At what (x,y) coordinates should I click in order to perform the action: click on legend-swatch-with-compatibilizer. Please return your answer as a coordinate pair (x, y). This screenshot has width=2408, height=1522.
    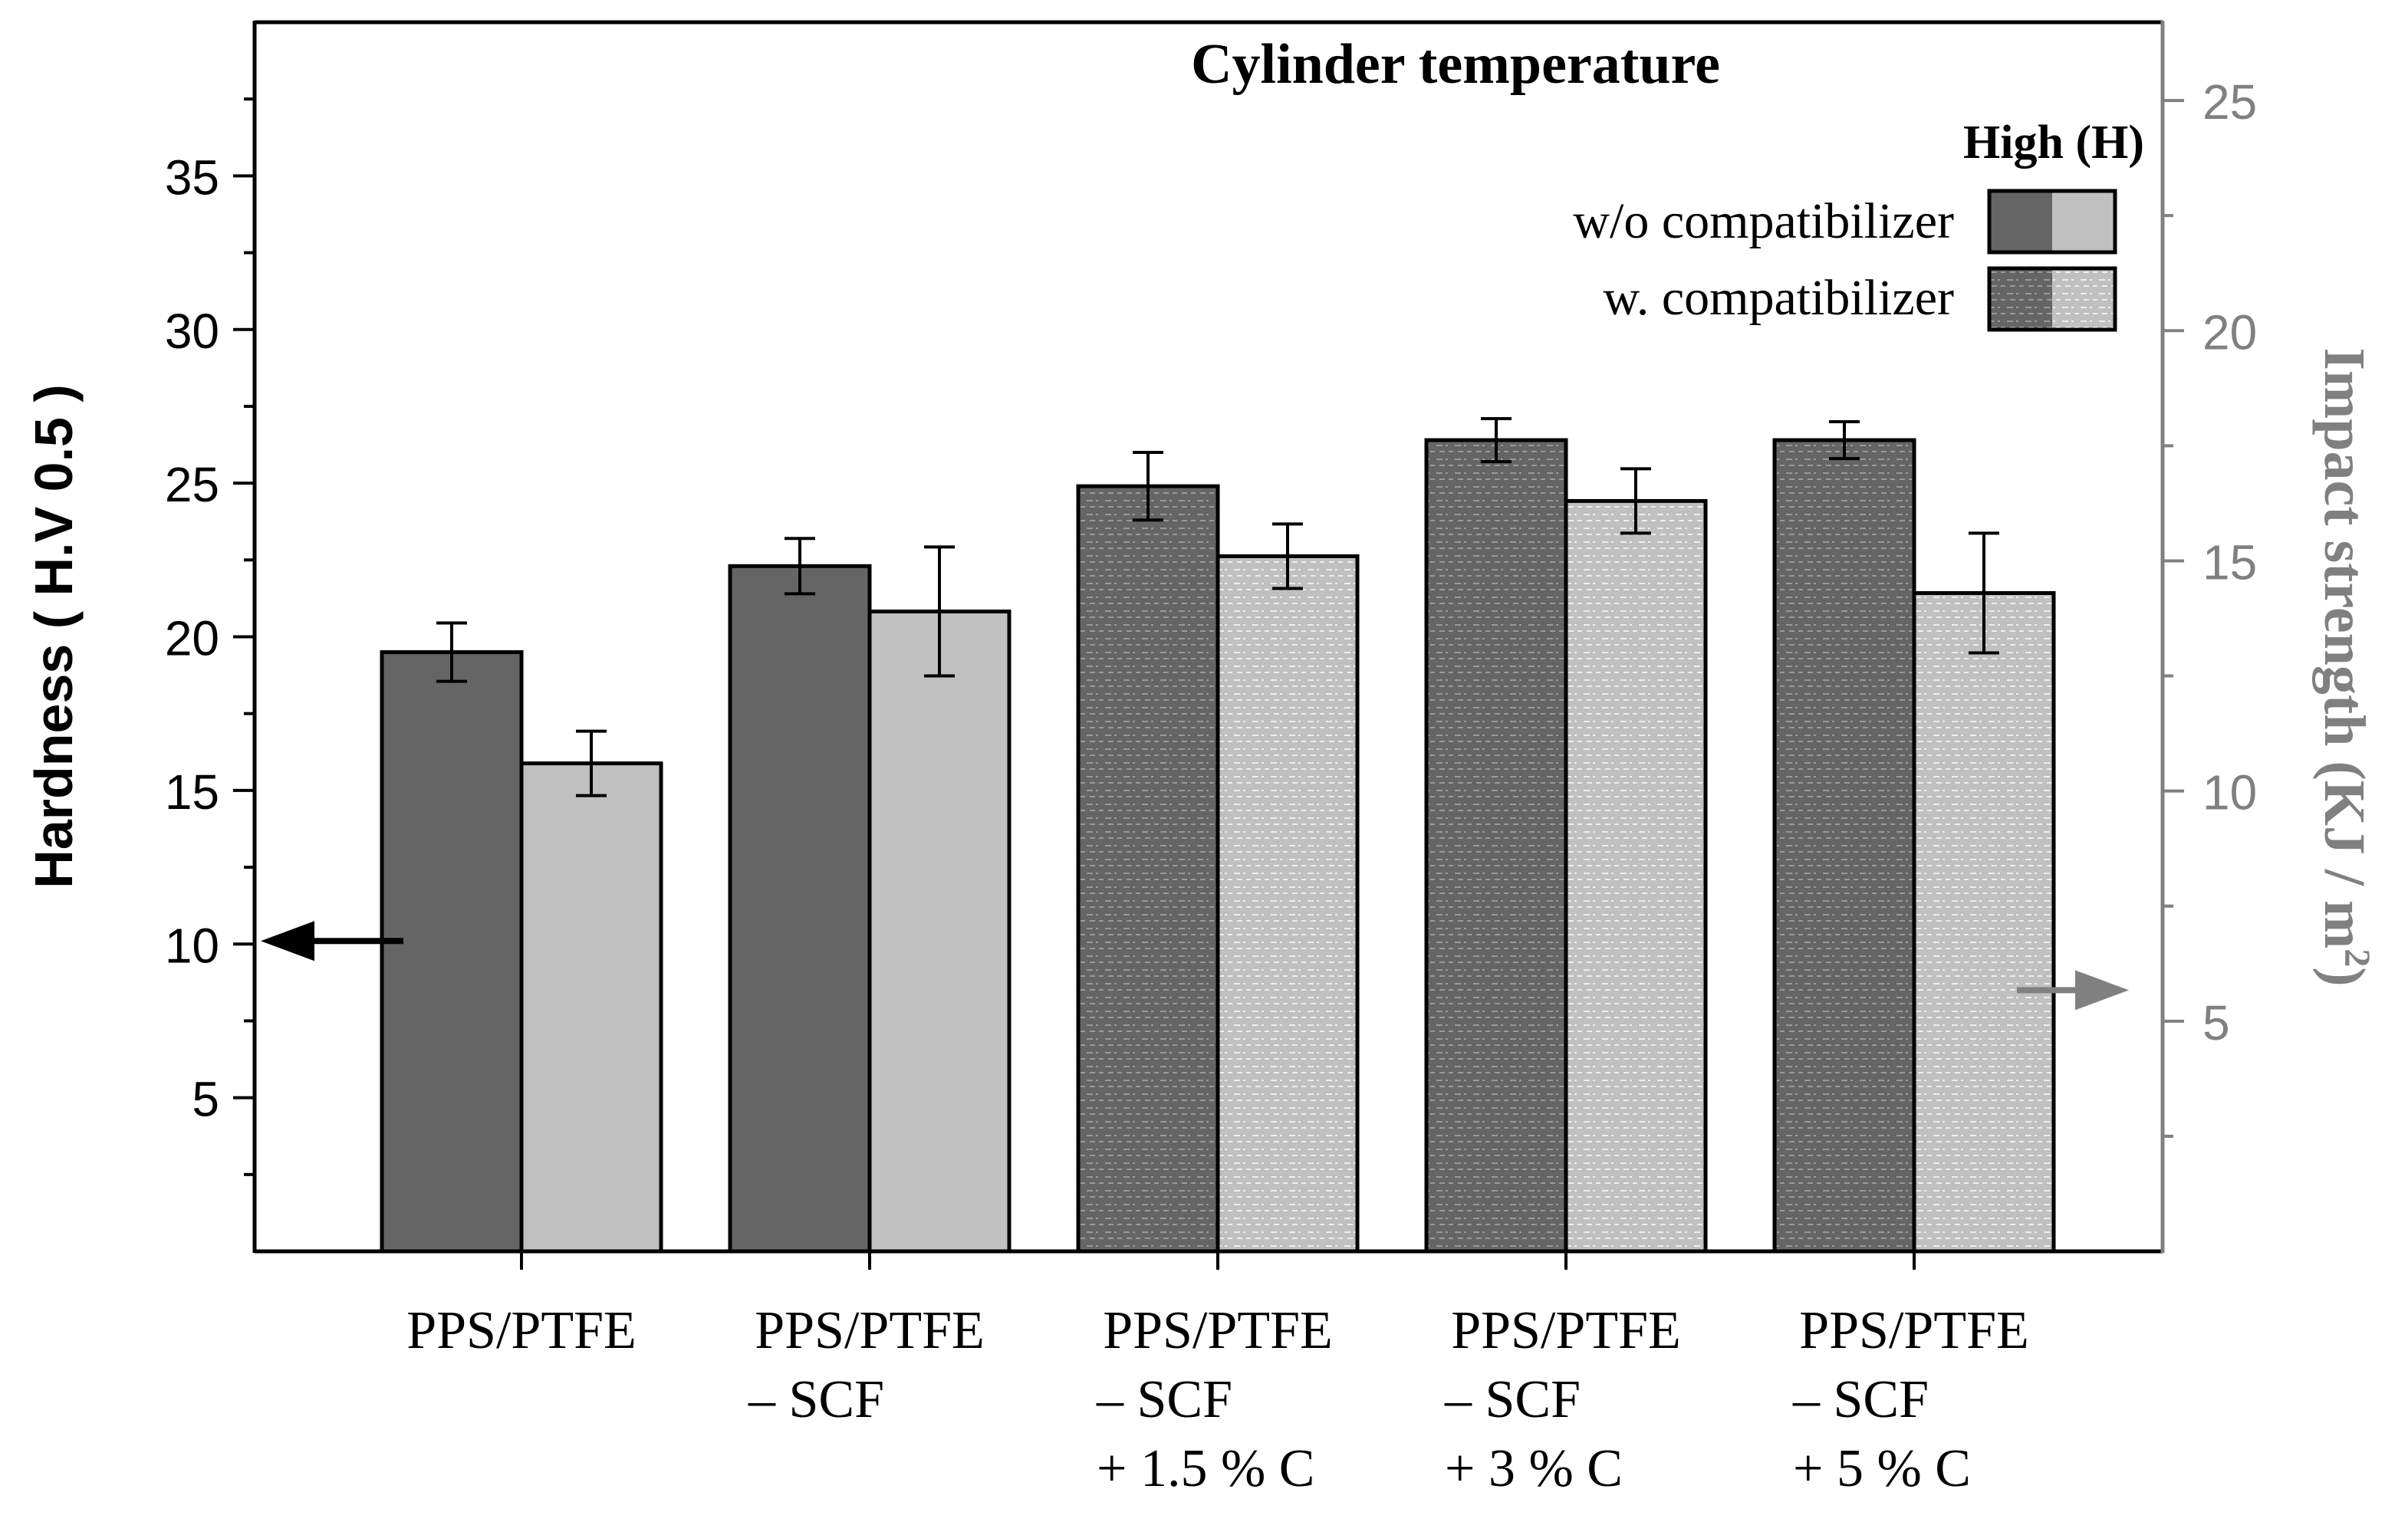
    Looking at the image, I should click on (2052, 299).